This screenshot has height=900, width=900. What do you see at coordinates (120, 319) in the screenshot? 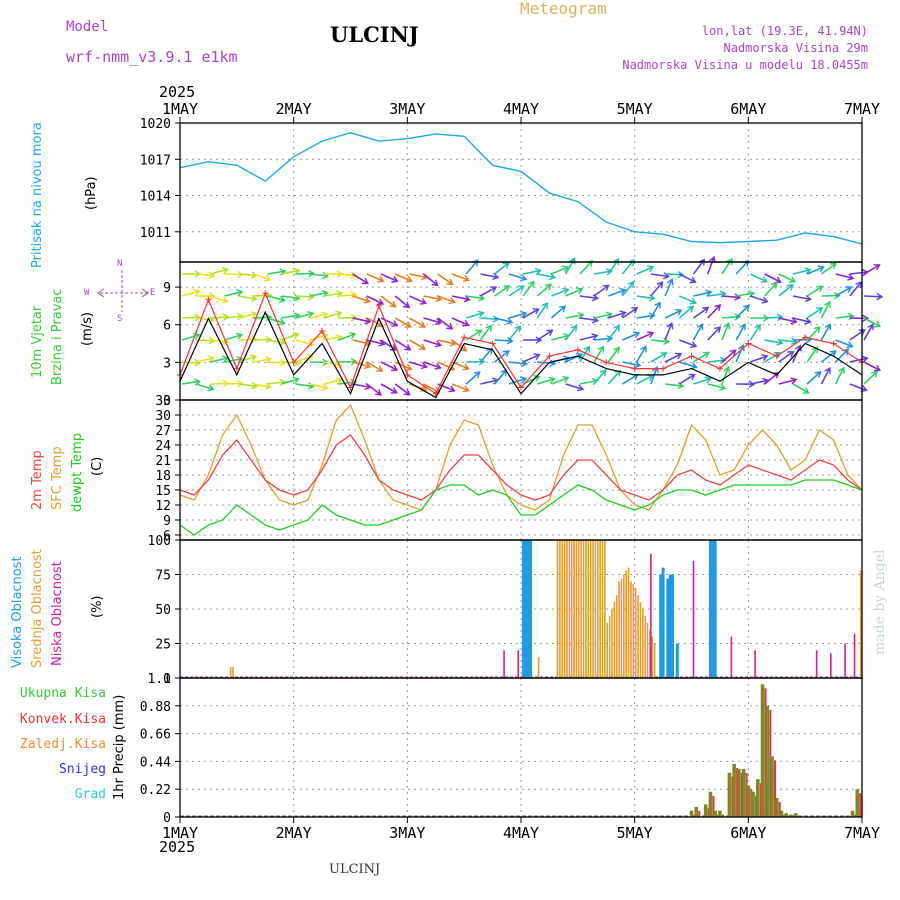
I see `compass-s: S` at bounding box center [120, 319].